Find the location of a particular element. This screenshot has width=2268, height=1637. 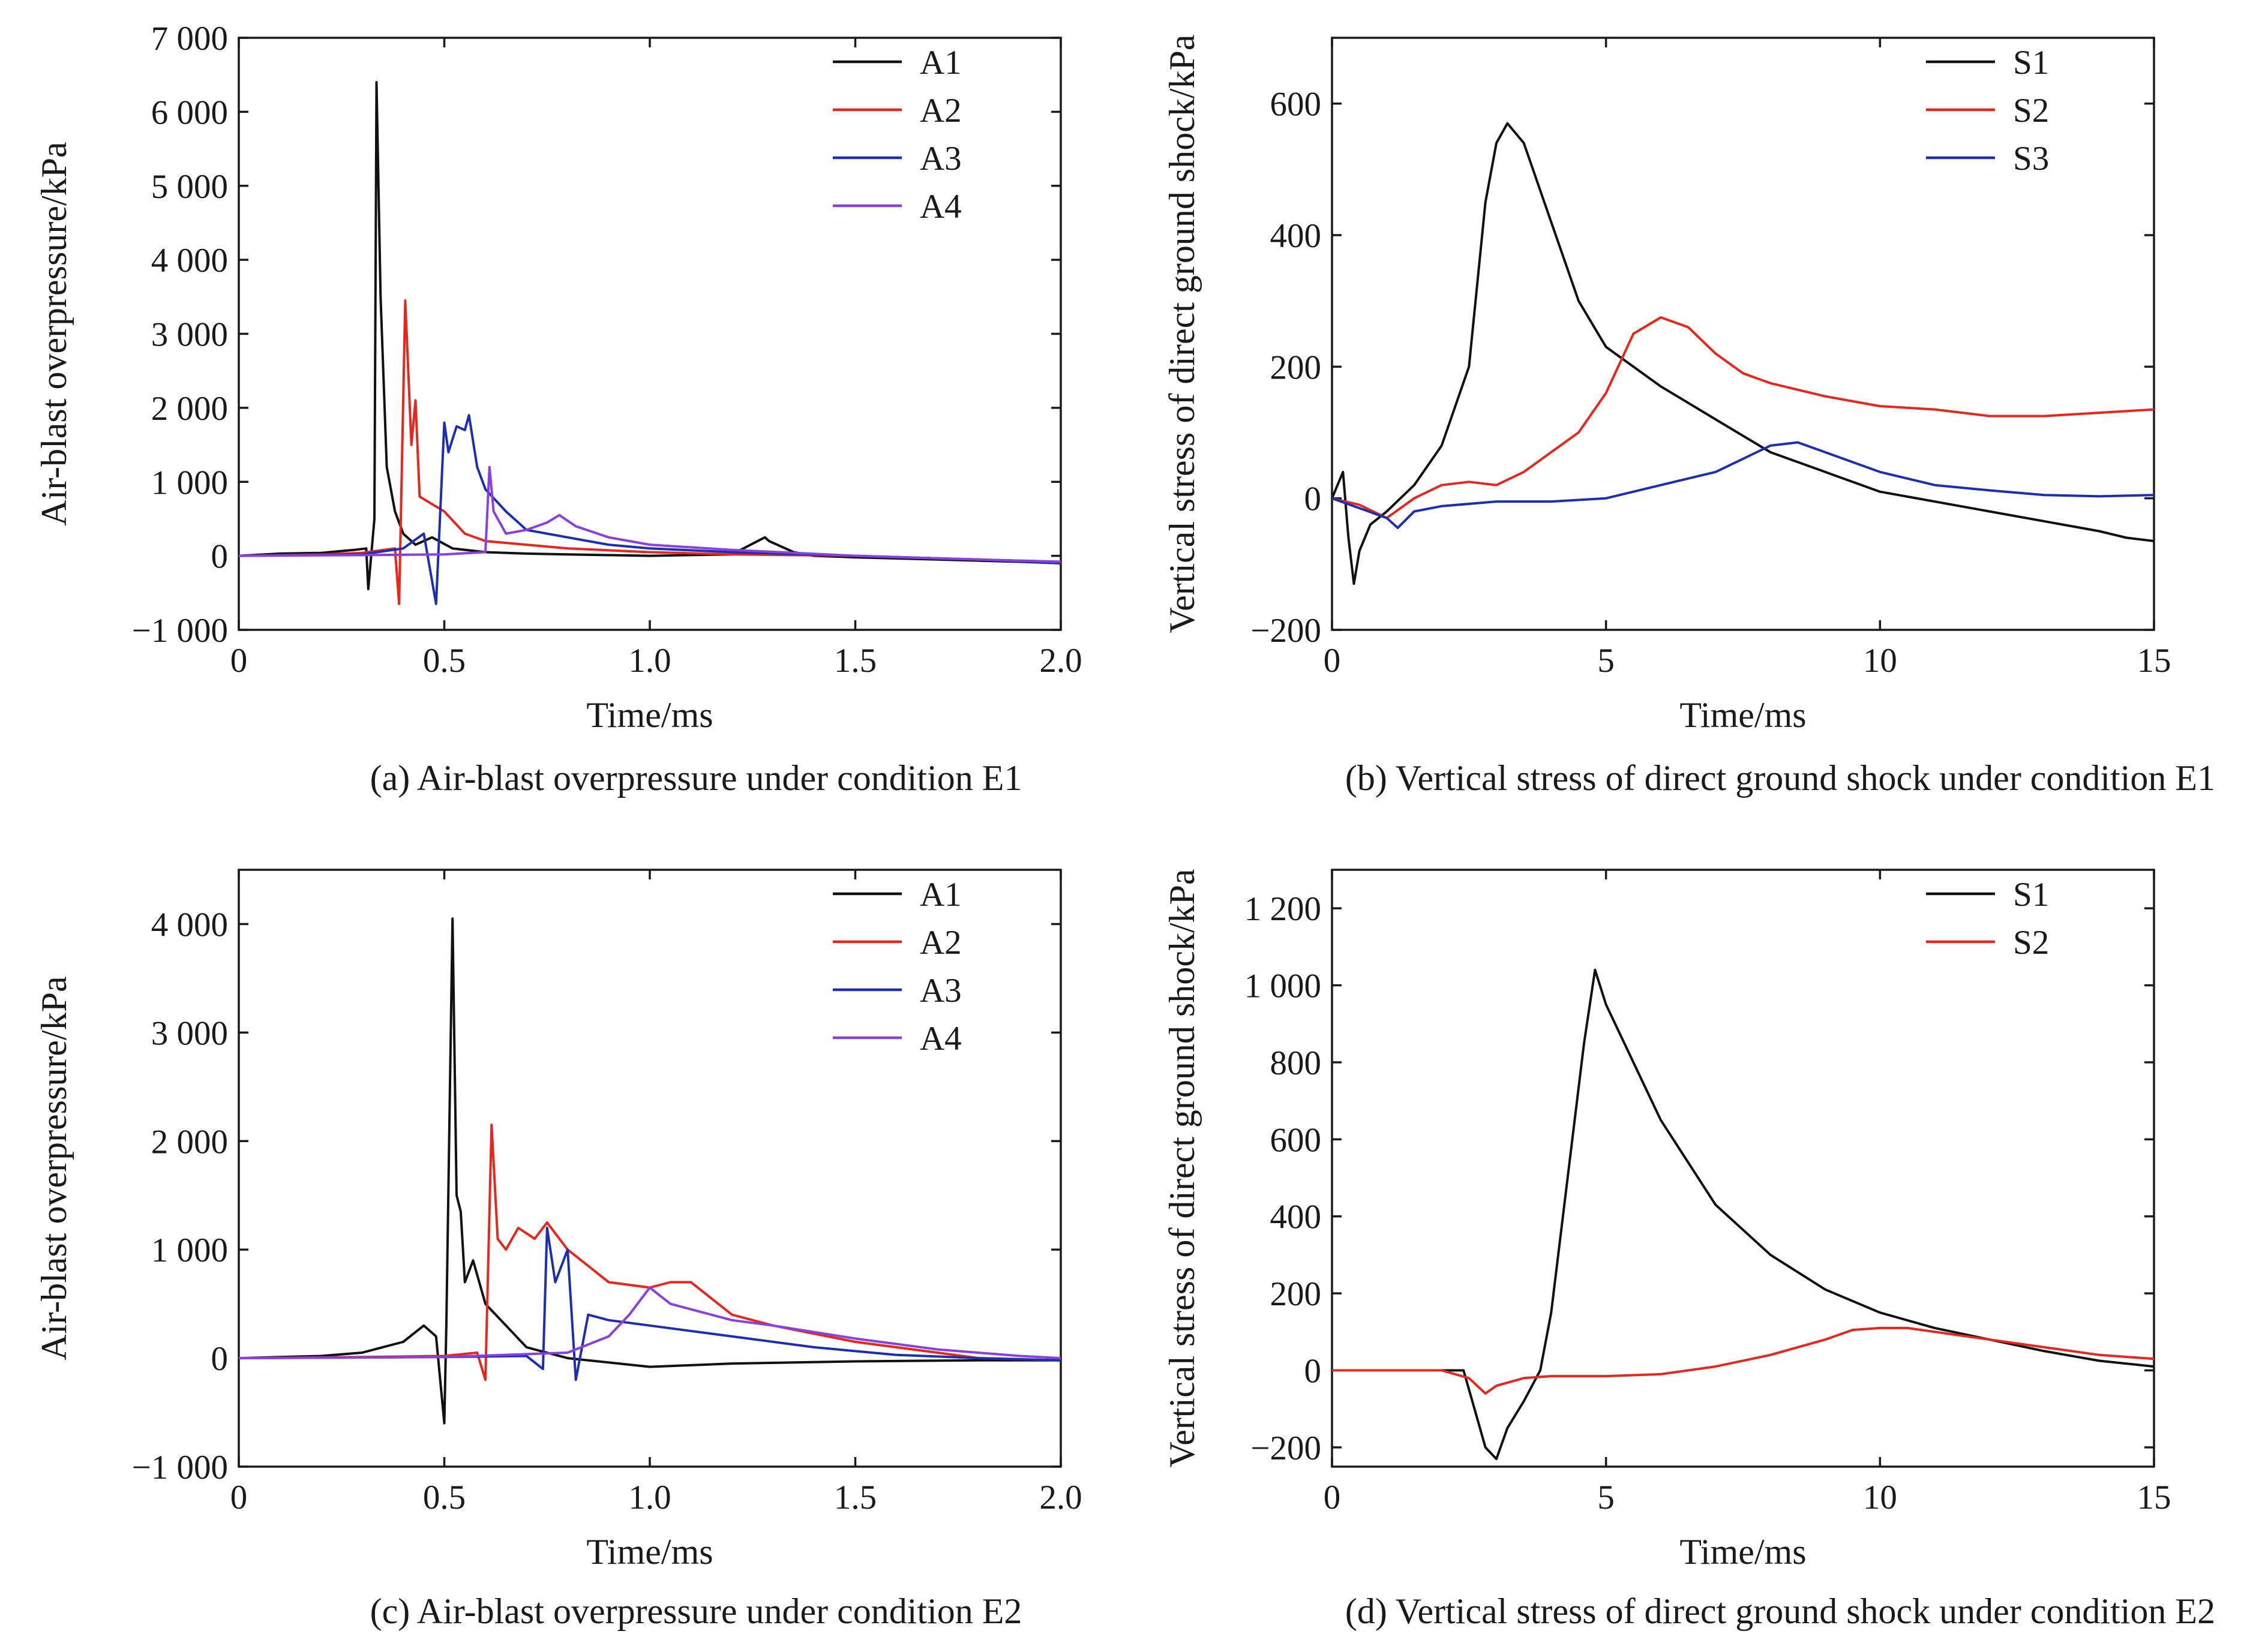

series-line-a1 is located at coordinates (650, 1171).